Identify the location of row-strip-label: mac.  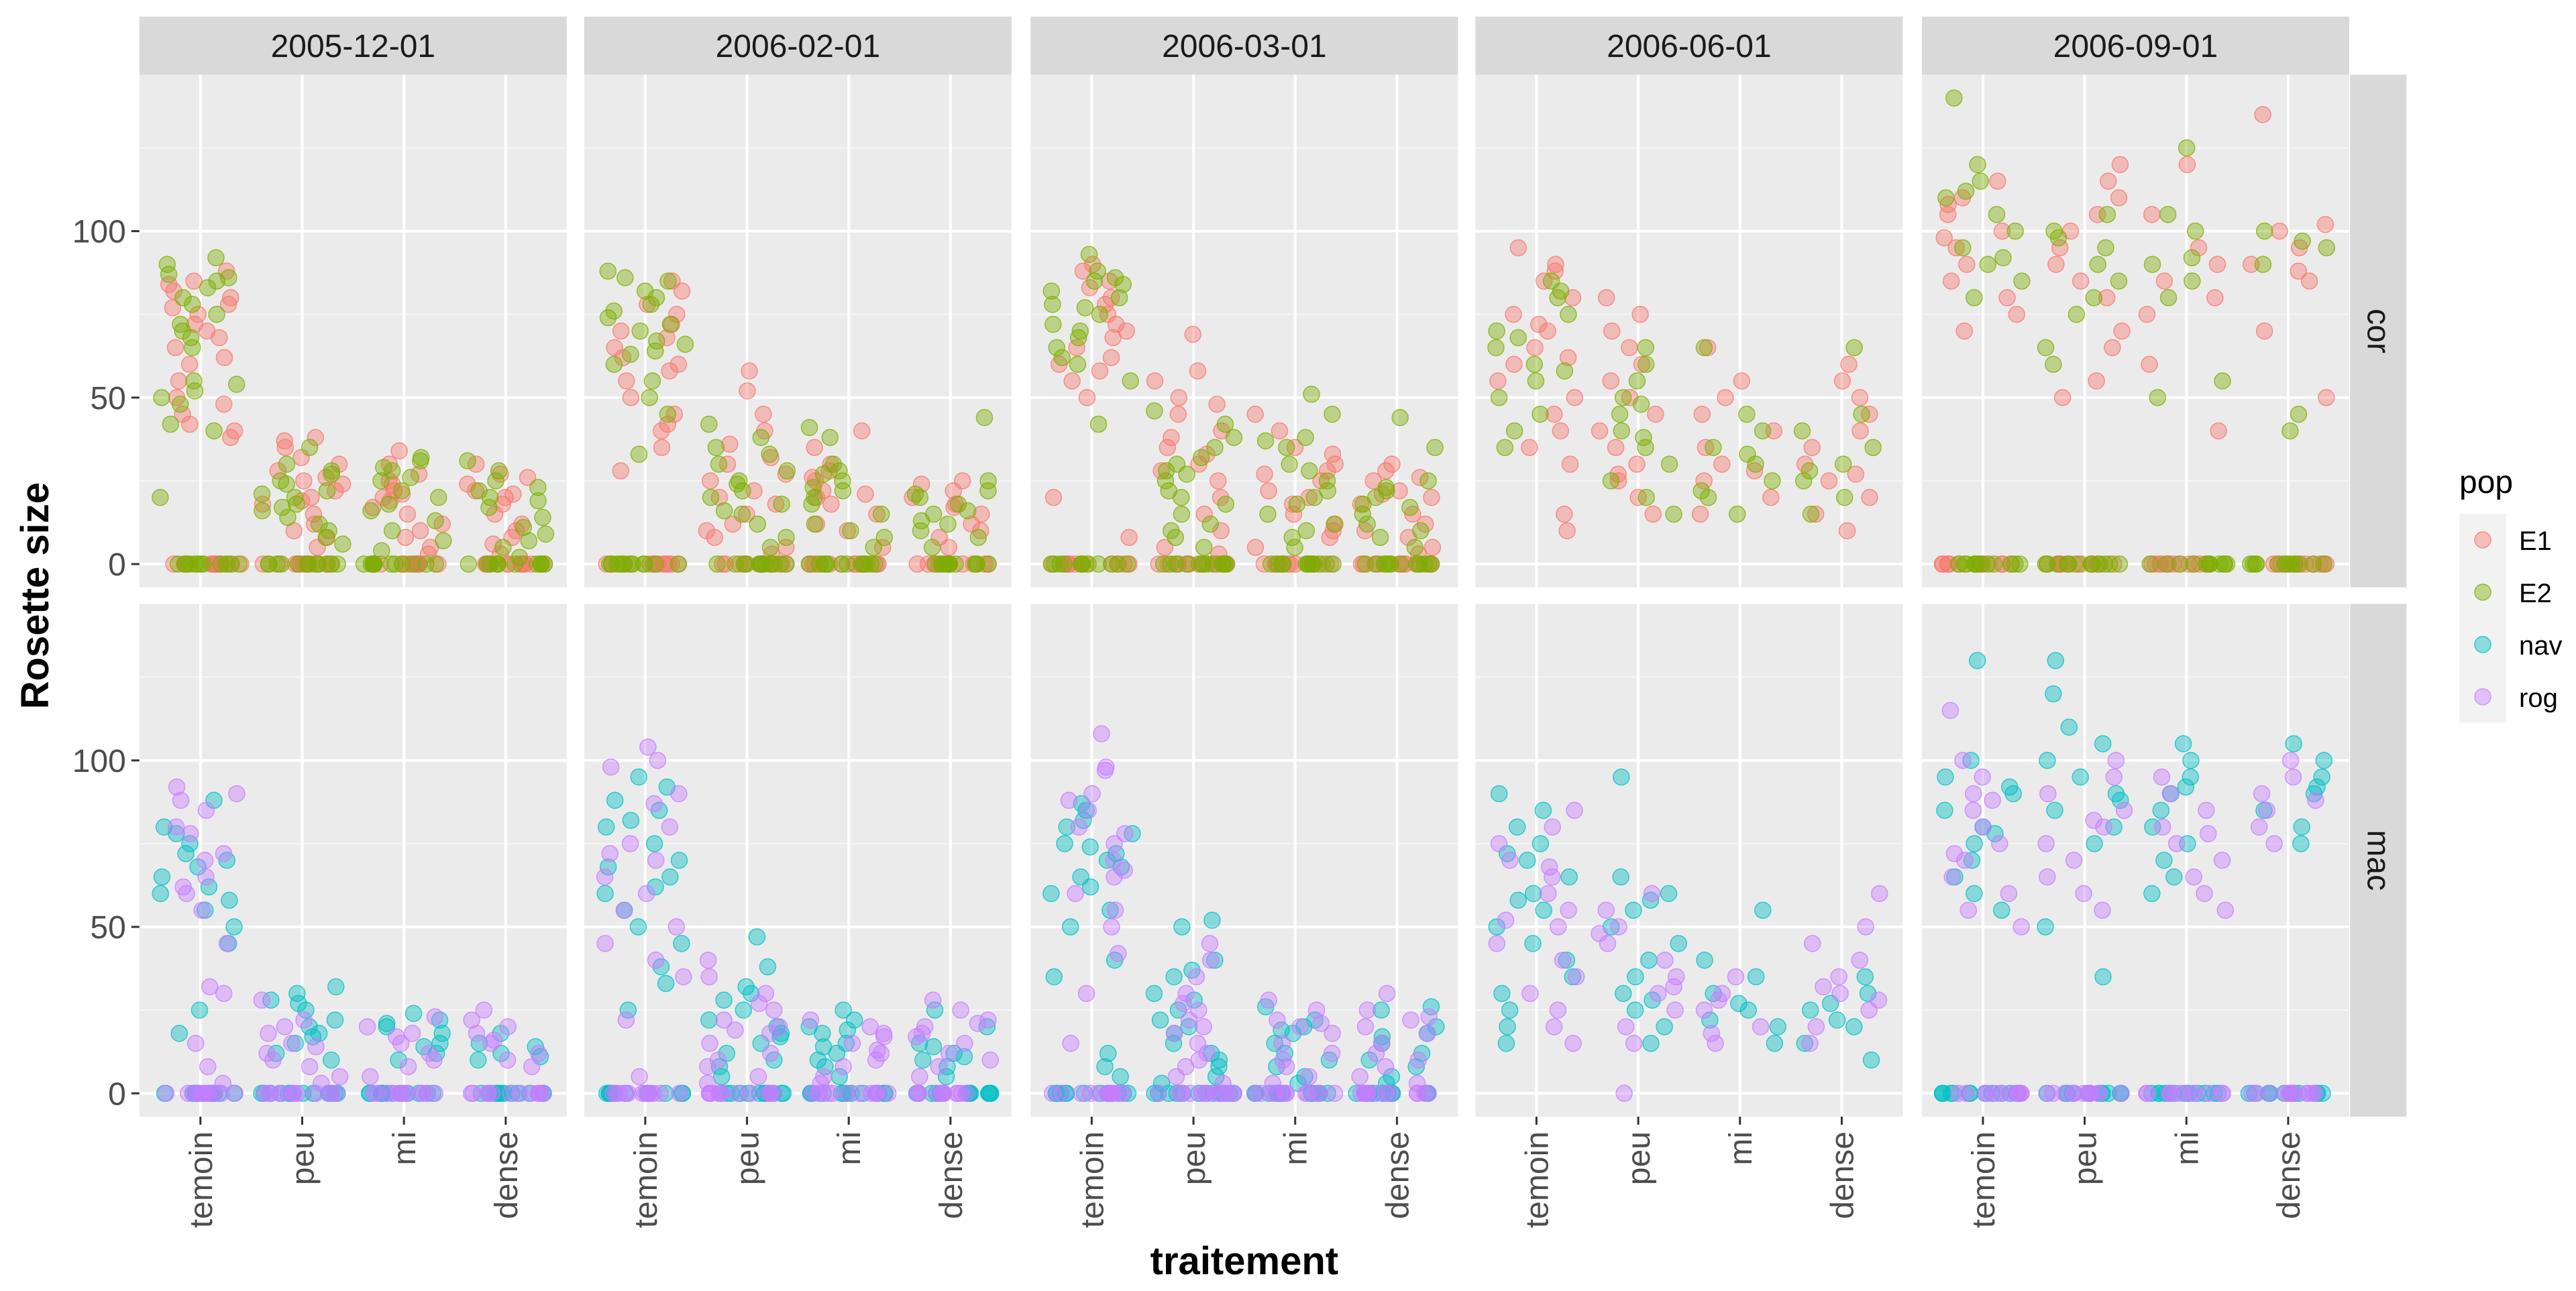
(2378, 860).